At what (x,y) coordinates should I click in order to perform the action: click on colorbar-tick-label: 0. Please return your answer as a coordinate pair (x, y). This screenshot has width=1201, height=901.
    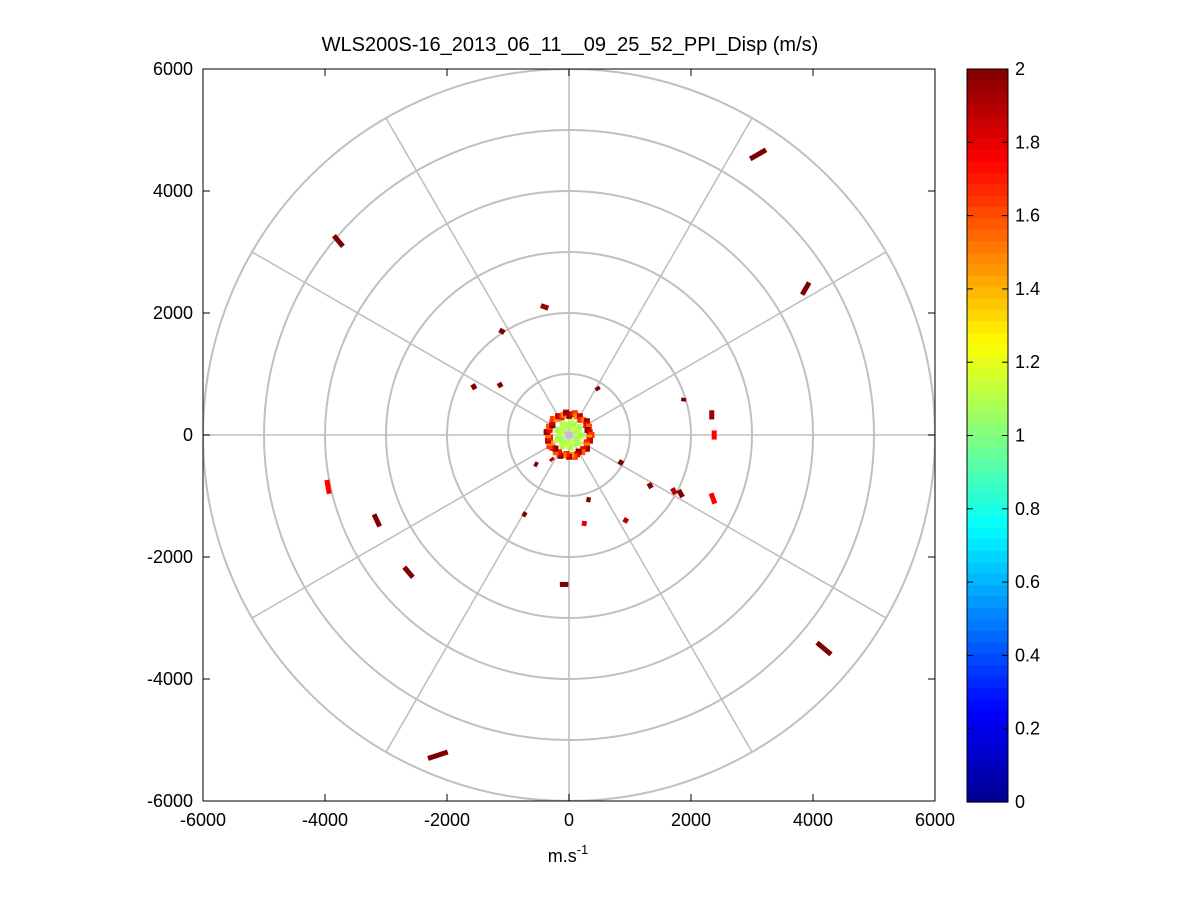
    Looking at the image, I should click on (1020, 802).